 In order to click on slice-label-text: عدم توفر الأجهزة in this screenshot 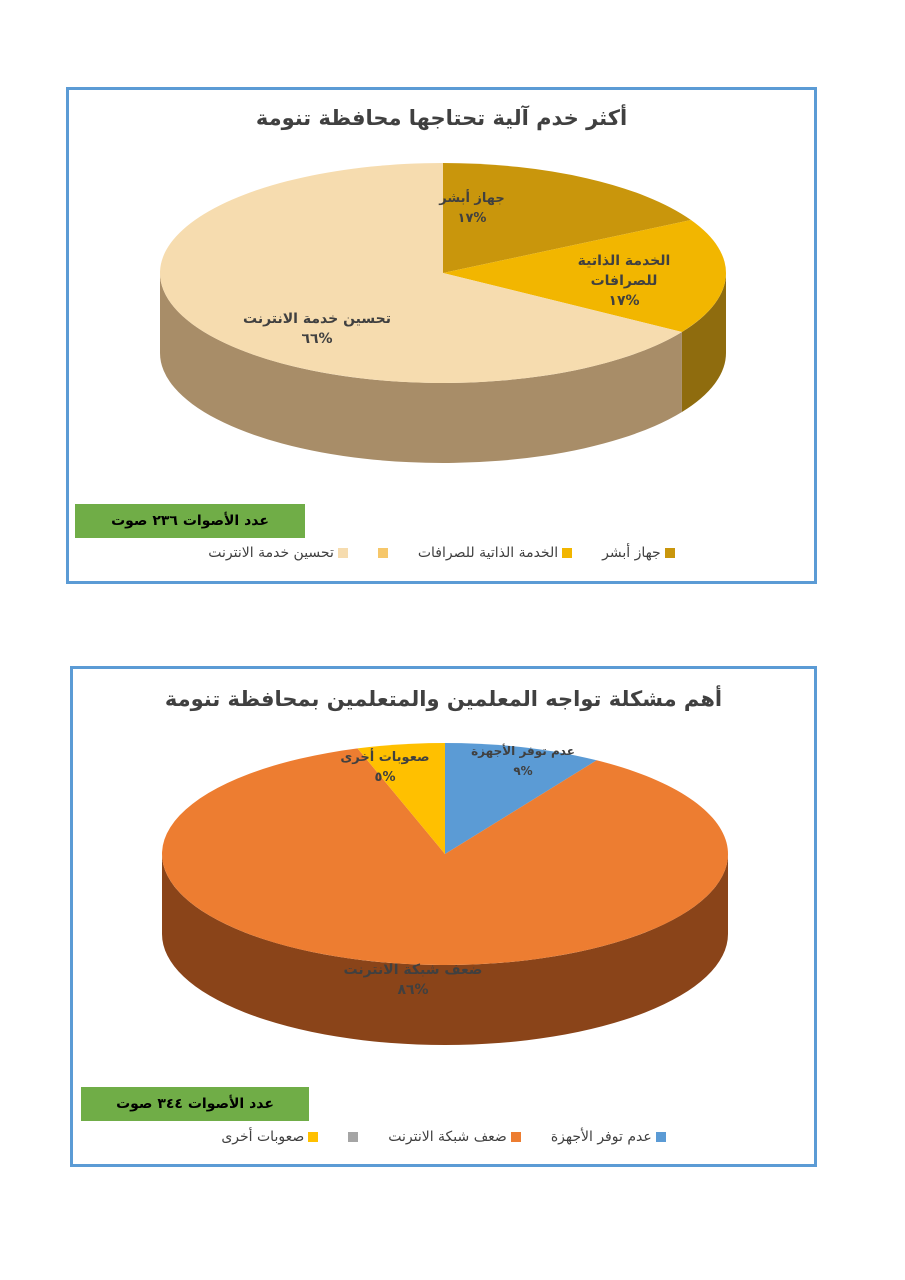, I will do `click(523, 751)`.